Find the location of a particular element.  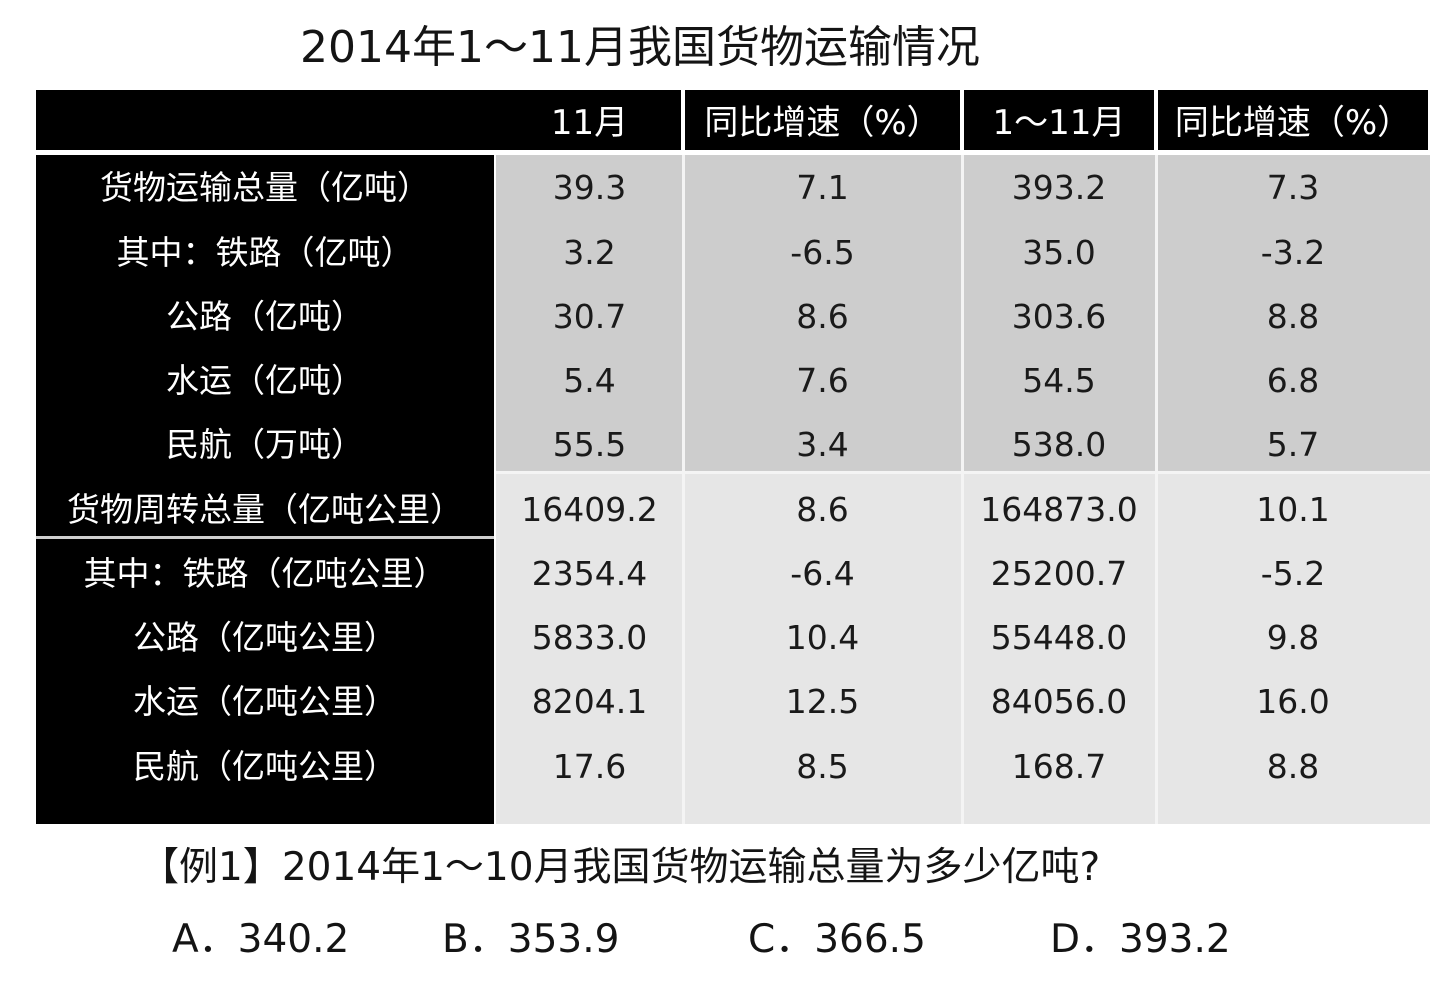

table-cell: 6.8 is located at coordinates (1293, 380).